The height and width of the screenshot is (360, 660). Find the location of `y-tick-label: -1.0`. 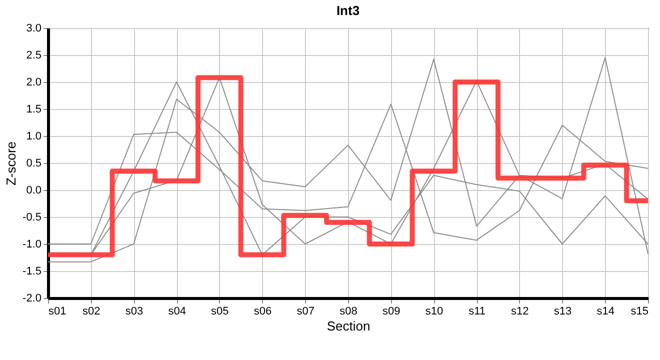

y-tick-label: -1.0 is located at coordinates (32, 244).